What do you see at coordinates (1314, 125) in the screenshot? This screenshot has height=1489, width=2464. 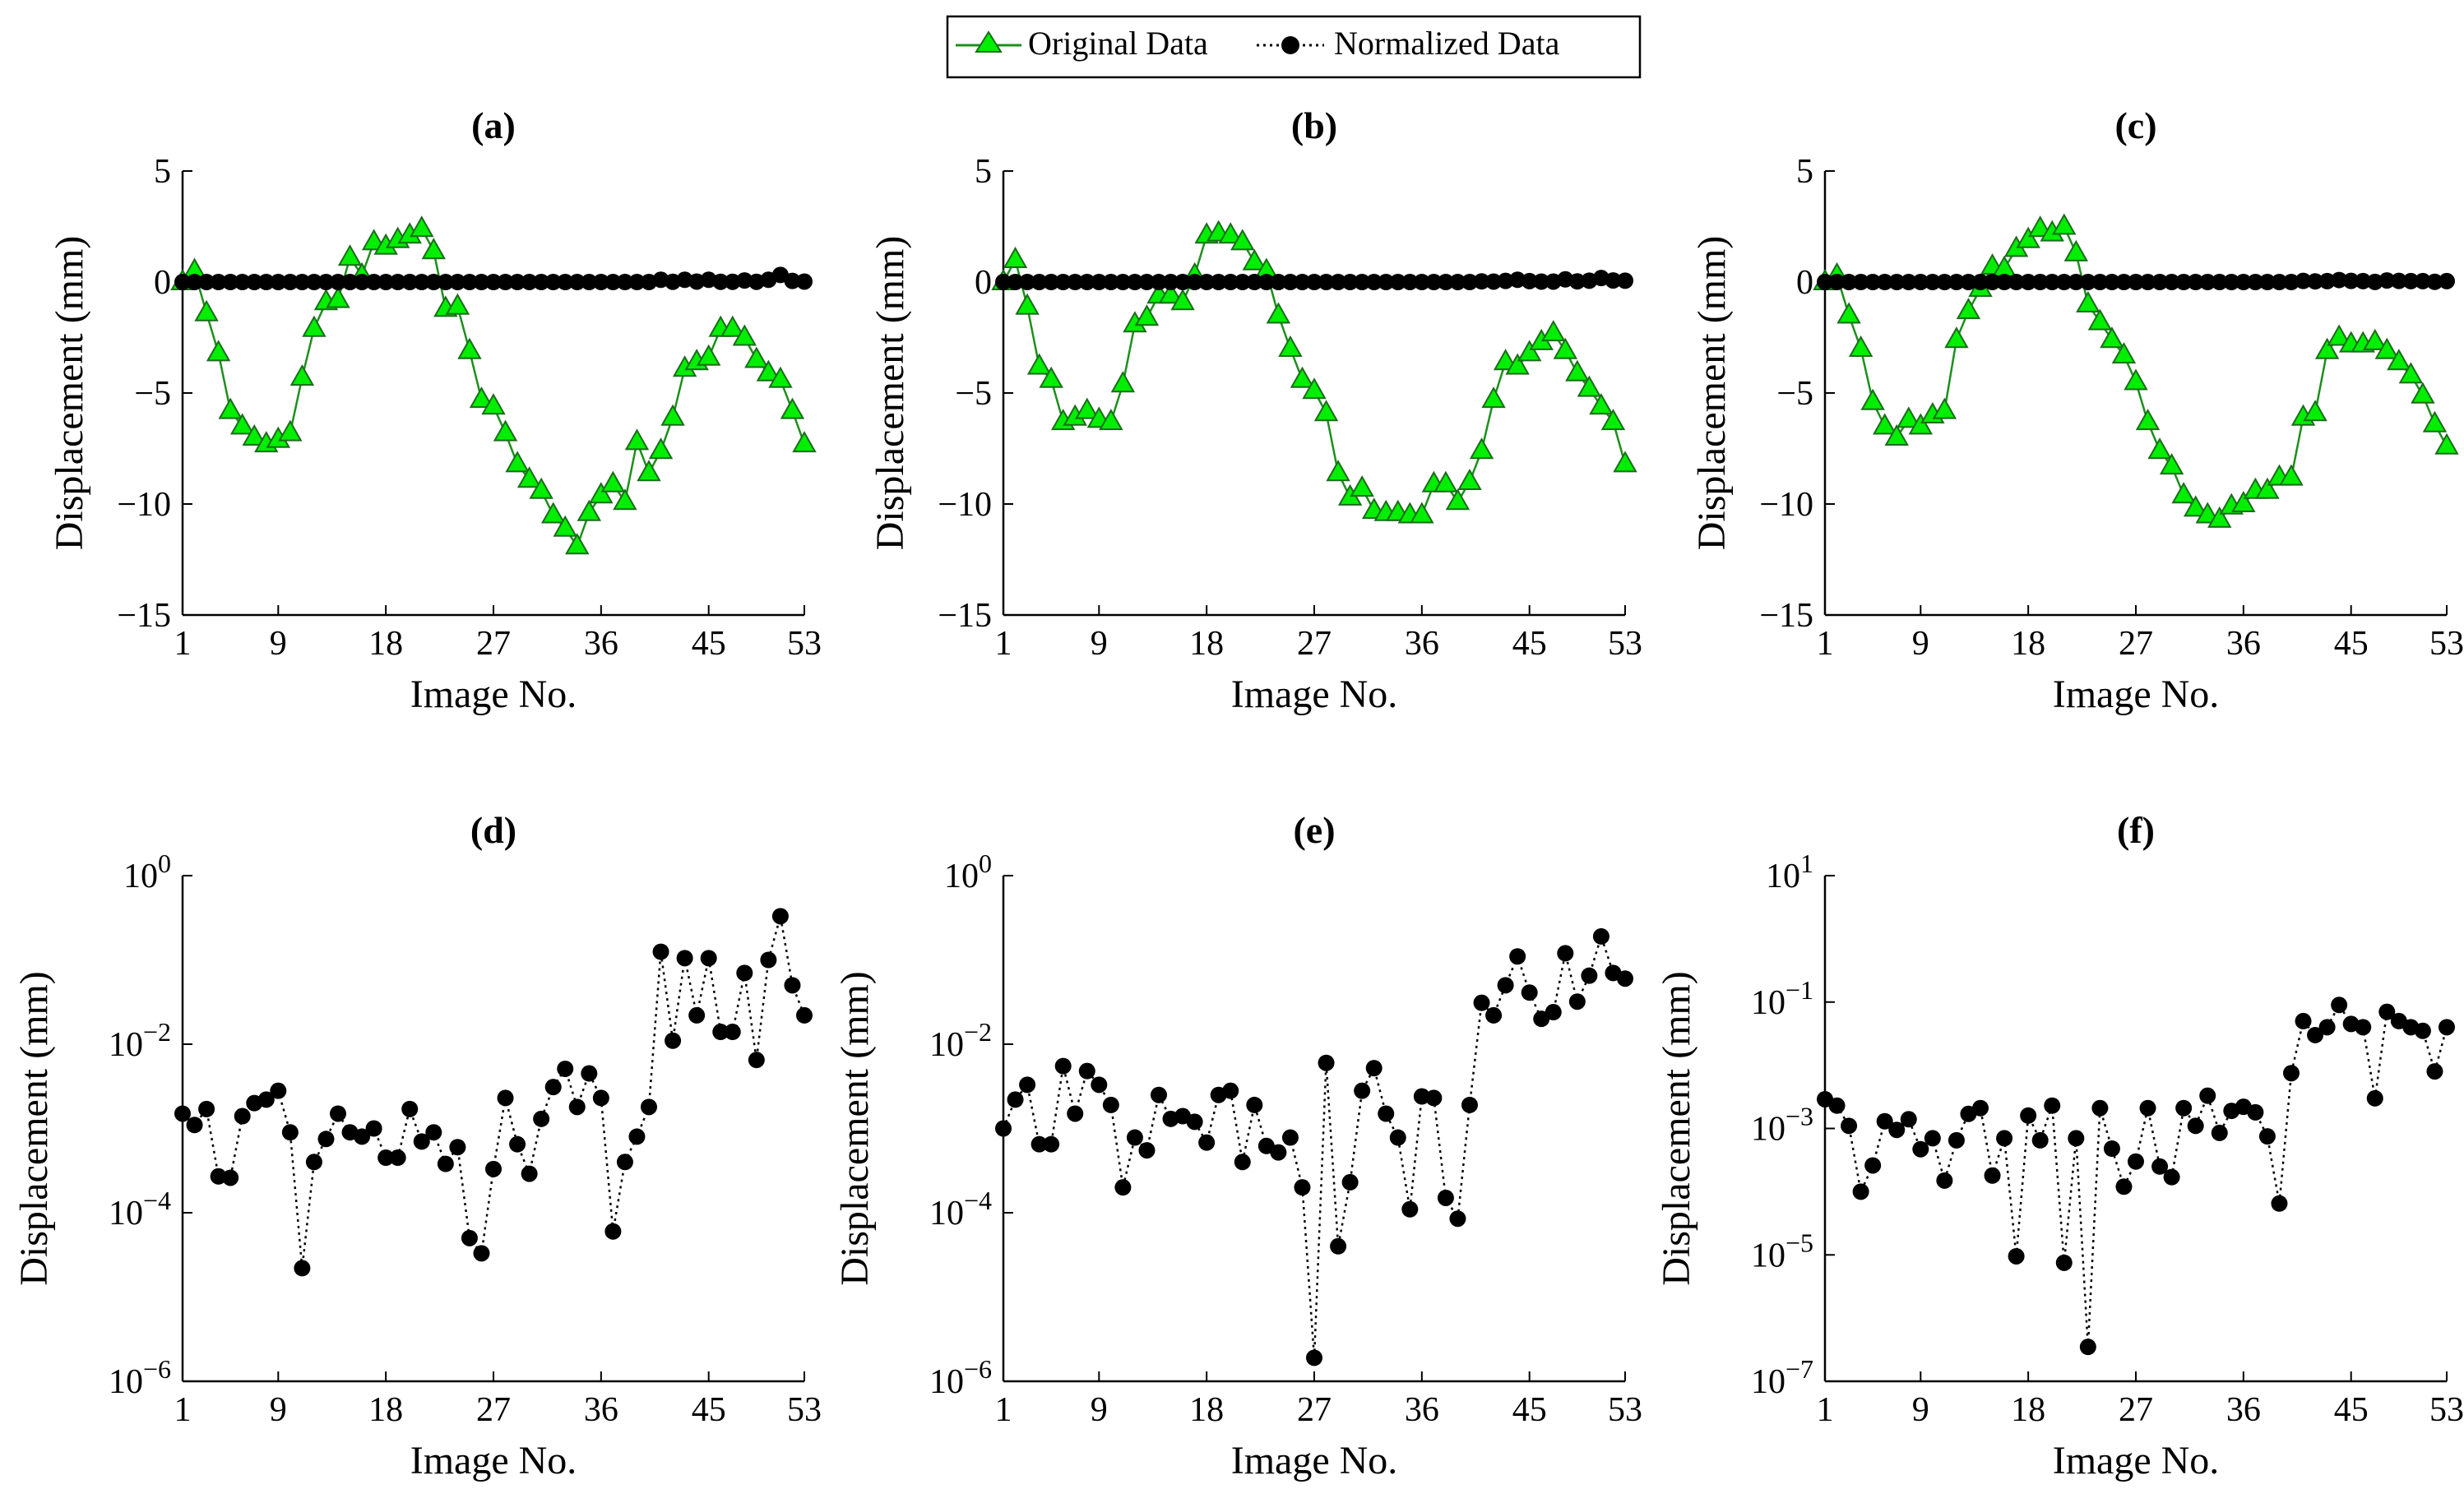 I see `panel-title: (b)` at bounding box center [1314, 125].